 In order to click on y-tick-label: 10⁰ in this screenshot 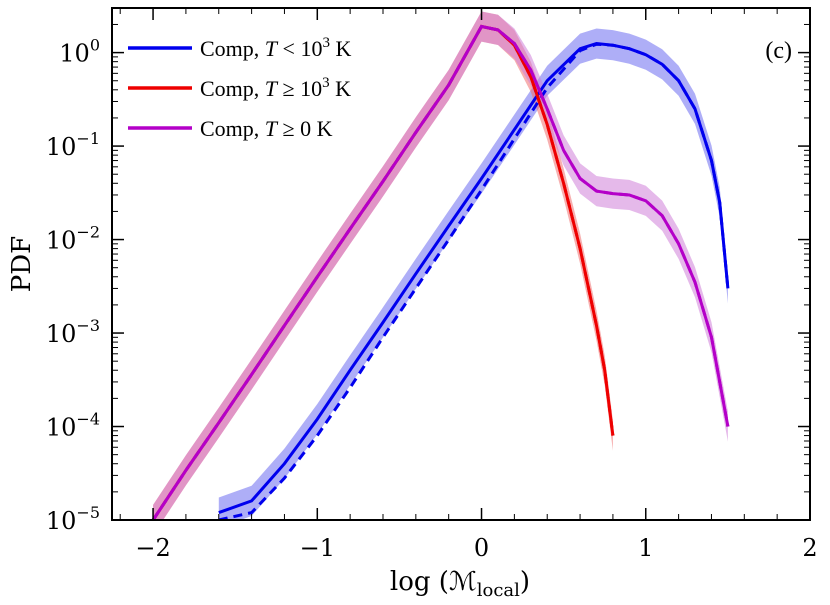, I will do `click(79, 52)`.